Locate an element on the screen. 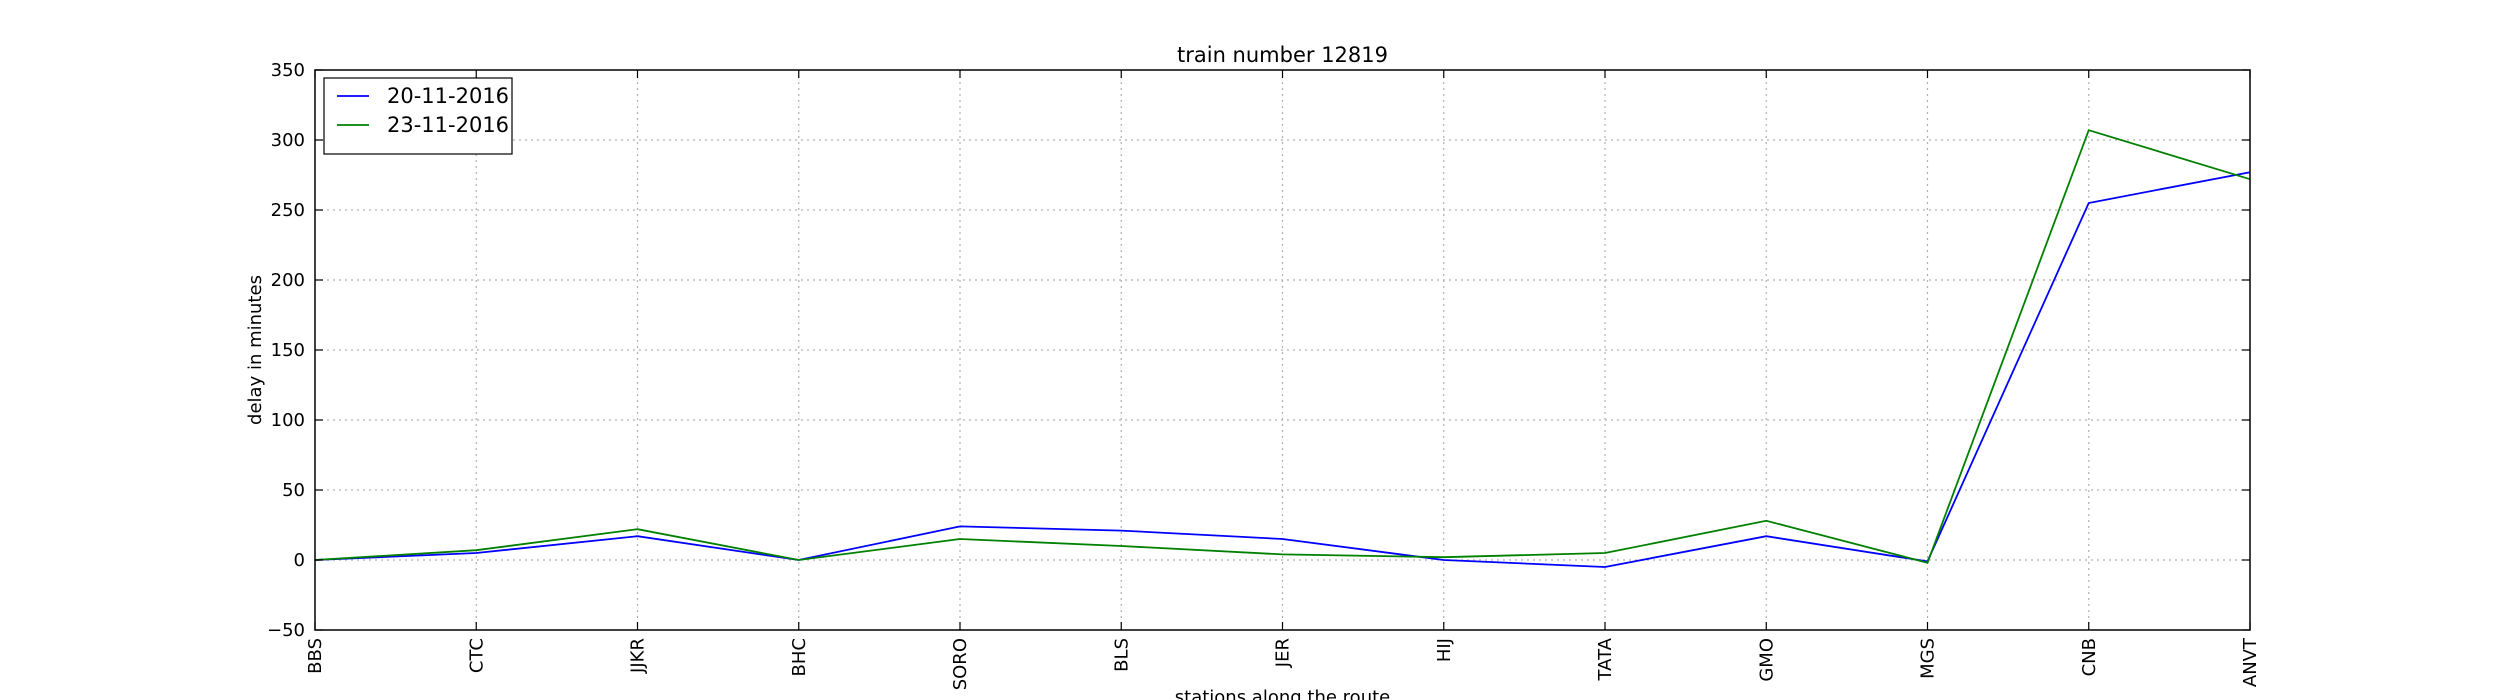 The image size is (2500, 700). x-tick-label: BBS is located at coordinates (315, 656).